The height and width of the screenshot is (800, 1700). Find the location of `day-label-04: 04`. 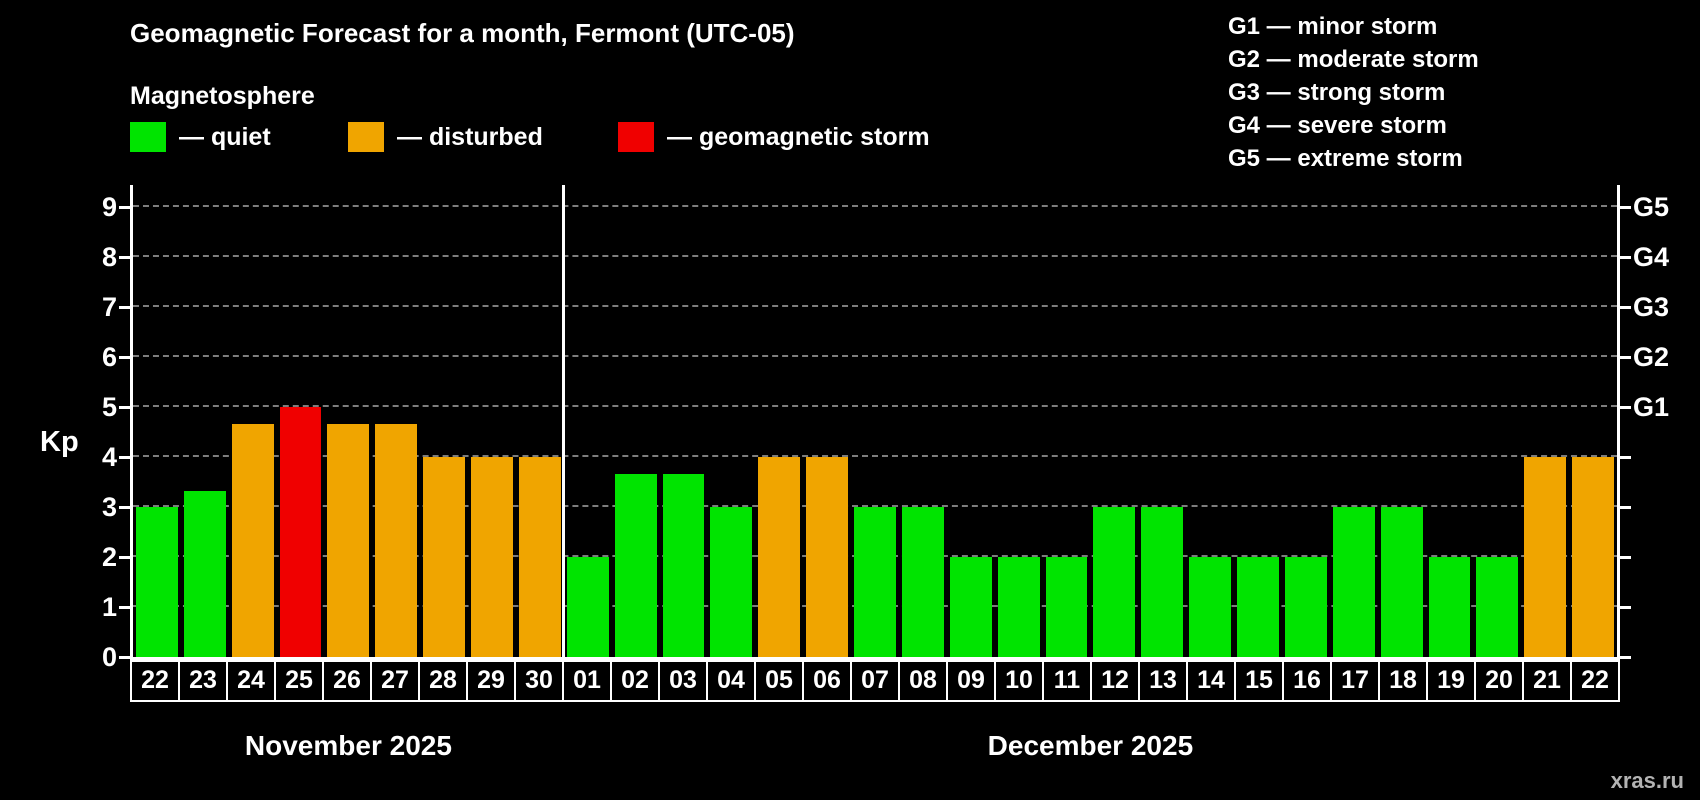

day-label-04: 04 is located at coordinates (731, 681).